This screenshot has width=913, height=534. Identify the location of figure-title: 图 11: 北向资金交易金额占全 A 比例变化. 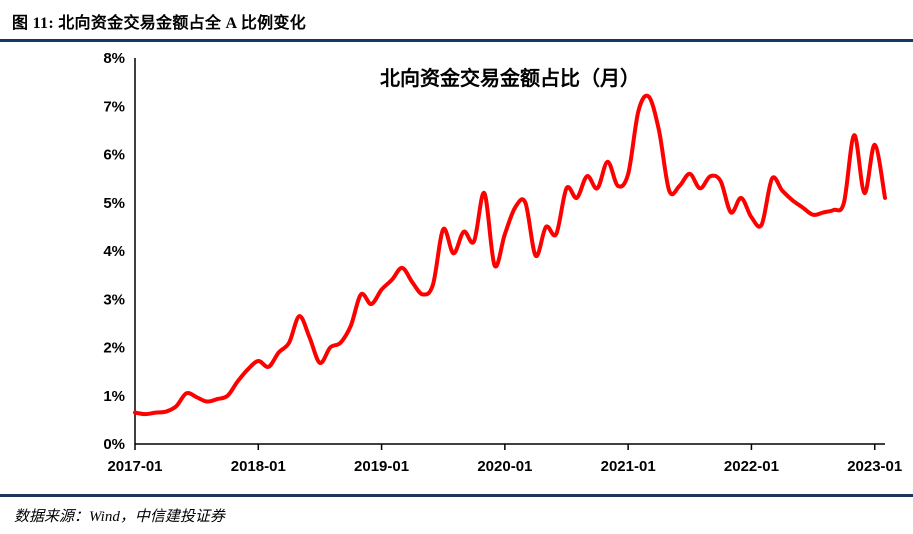
(159, 23).